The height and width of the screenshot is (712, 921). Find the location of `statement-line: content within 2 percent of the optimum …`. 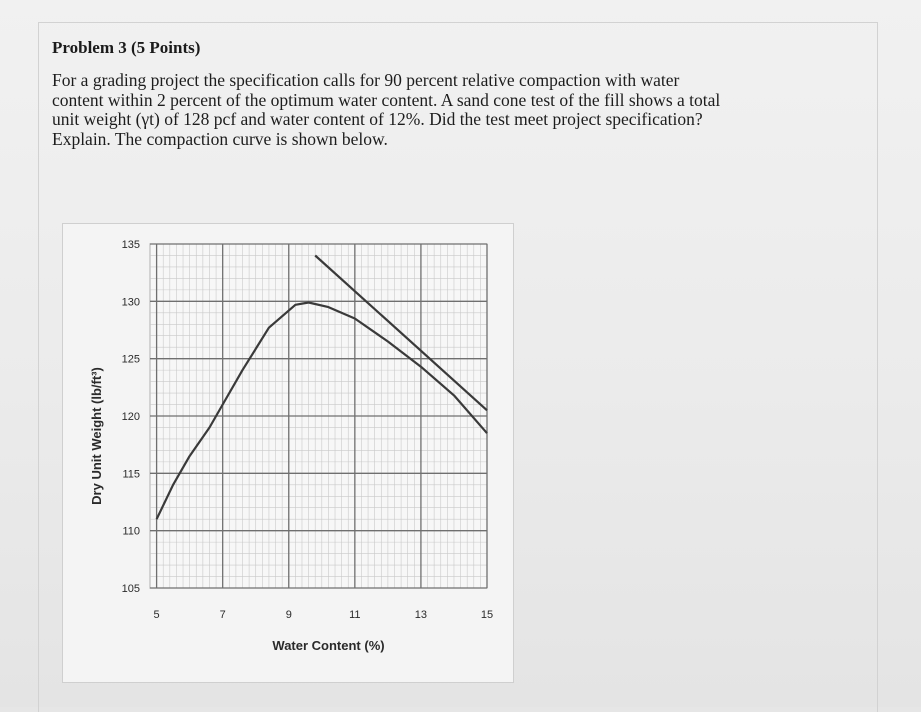

statement-line: content within 2 percent of the optimum … is located at coordinates (386, 99).